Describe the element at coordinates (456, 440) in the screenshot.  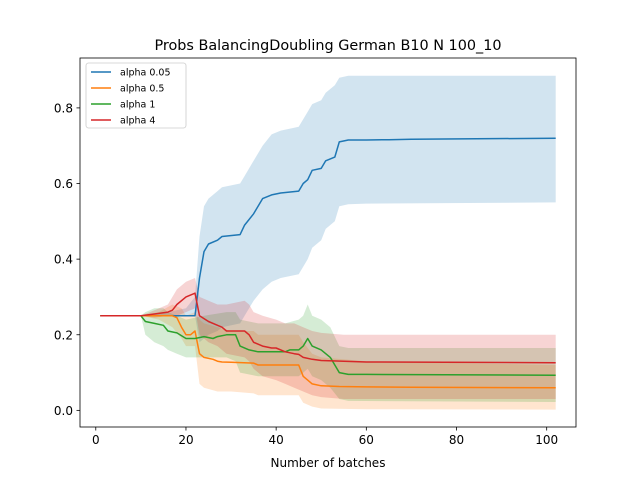
I see `x-tick-label: 80` at that location.